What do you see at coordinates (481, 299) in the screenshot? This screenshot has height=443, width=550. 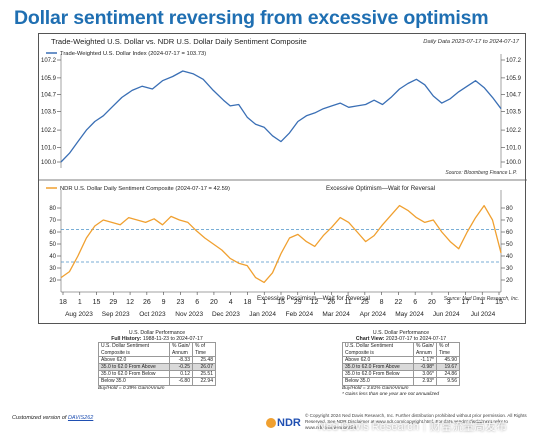 I see `source-bottom: Source: Ned Davis Research, Inc.` at bounding box center [481, 299].